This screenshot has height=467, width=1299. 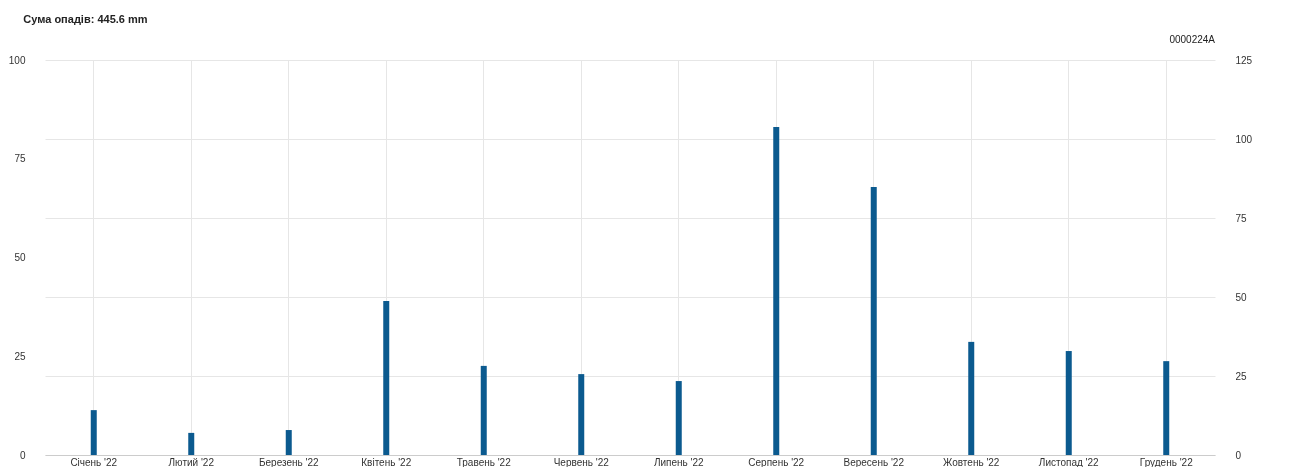 I want to click on y2-tick-label: 125, so click(x=1244, y=60).